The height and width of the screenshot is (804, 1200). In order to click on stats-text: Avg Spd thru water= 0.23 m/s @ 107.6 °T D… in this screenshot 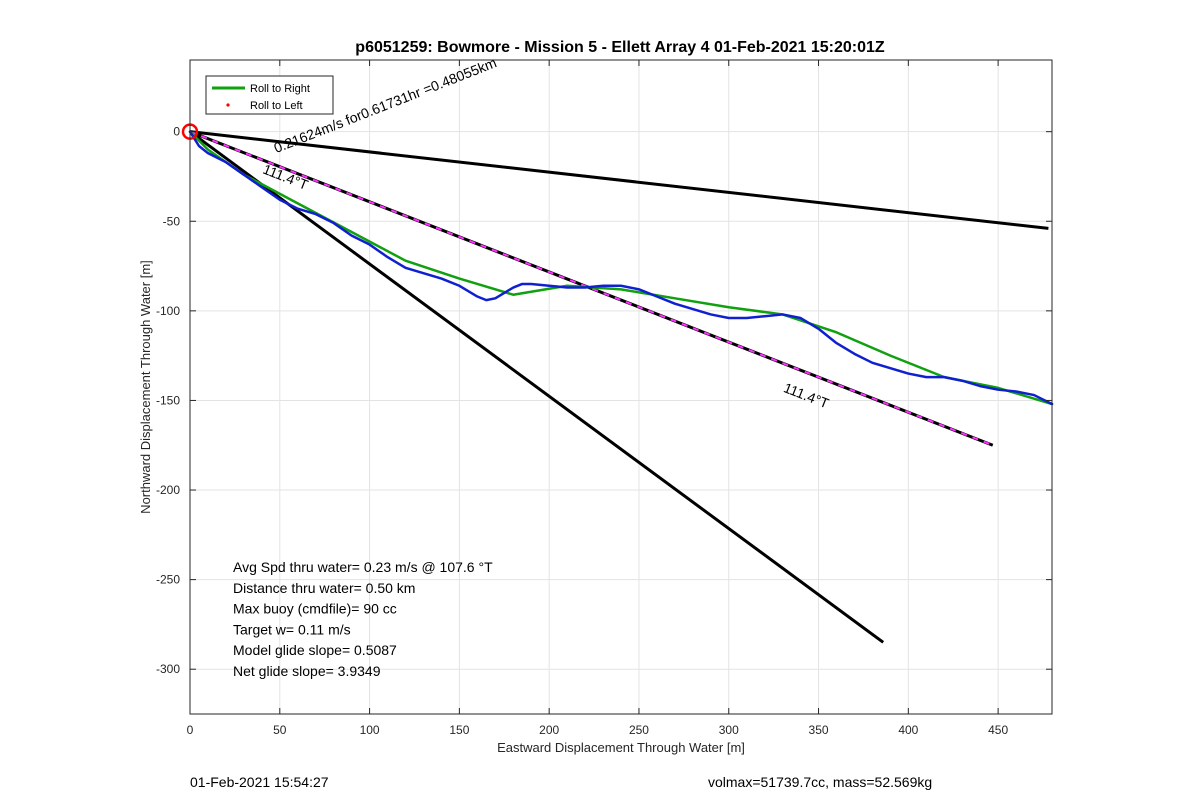, I will do `click(363, 619)`.